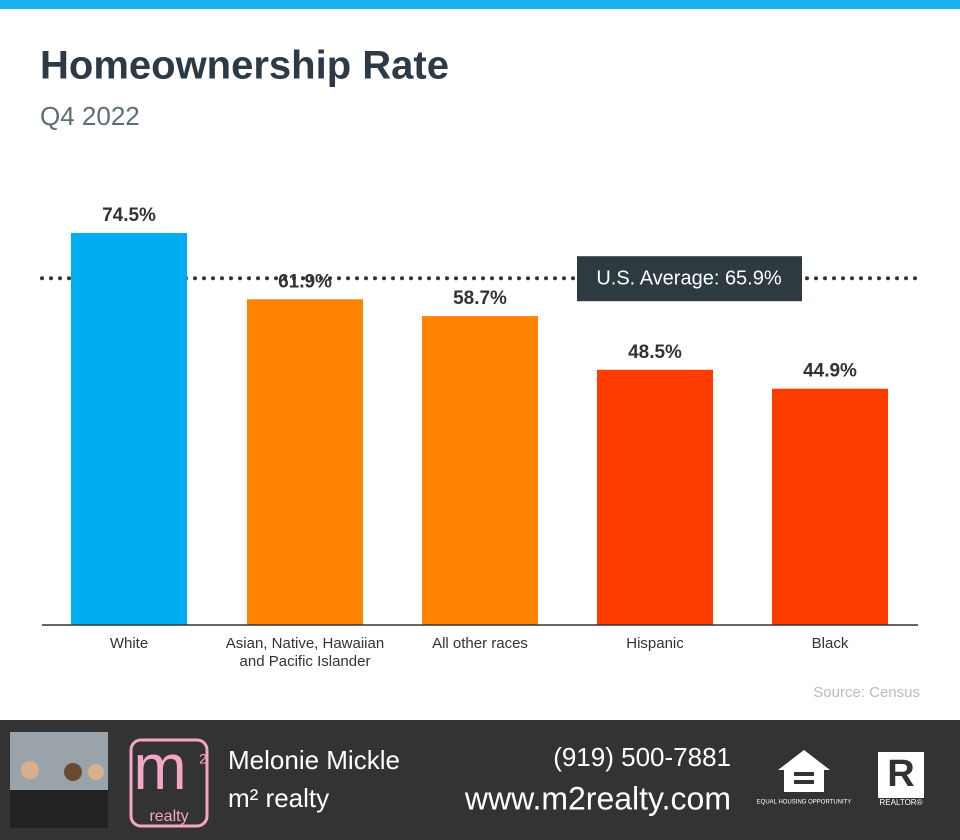 This screenshot has width=960, height=840. I want to click on realtor-text: REALTOR®, so click(901, 802).